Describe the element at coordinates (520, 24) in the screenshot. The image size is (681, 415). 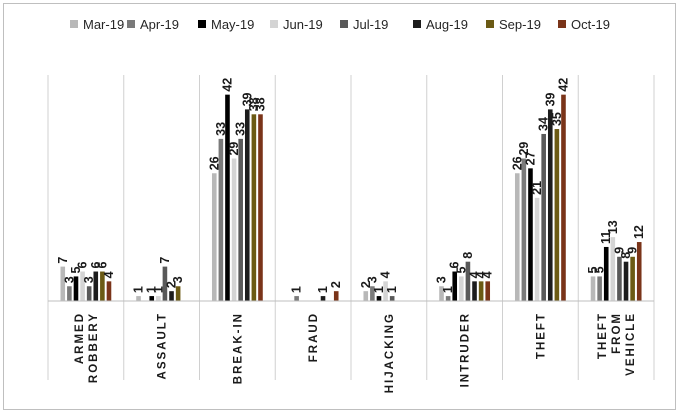
I see `legend-label: Sep-19` at that location.